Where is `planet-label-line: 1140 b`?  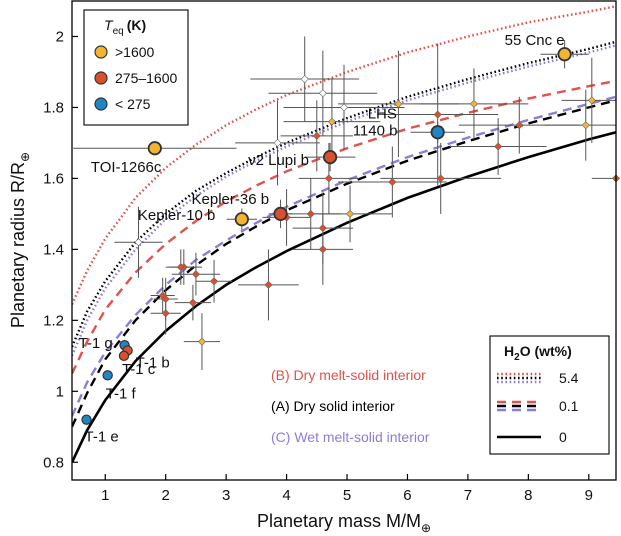 planet-label-line: 1140 b is located at coordinates (375, 130).